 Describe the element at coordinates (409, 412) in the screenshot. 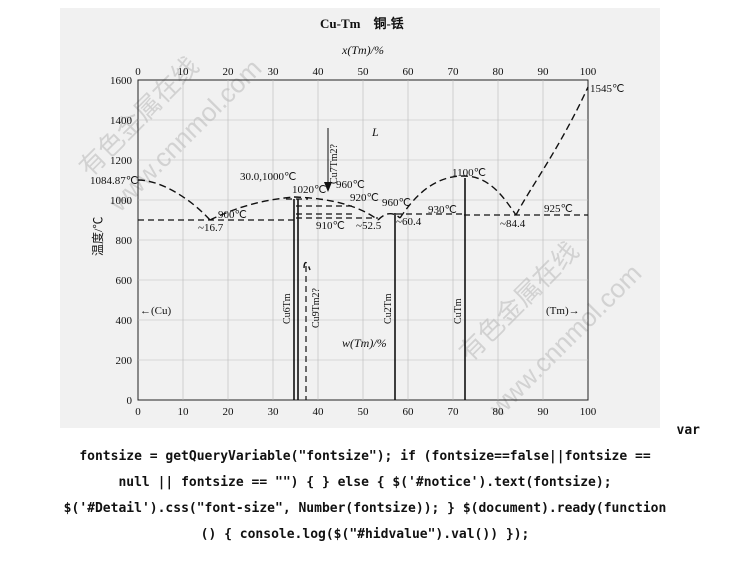

I see `bottom-tick-label: 60` at that location.